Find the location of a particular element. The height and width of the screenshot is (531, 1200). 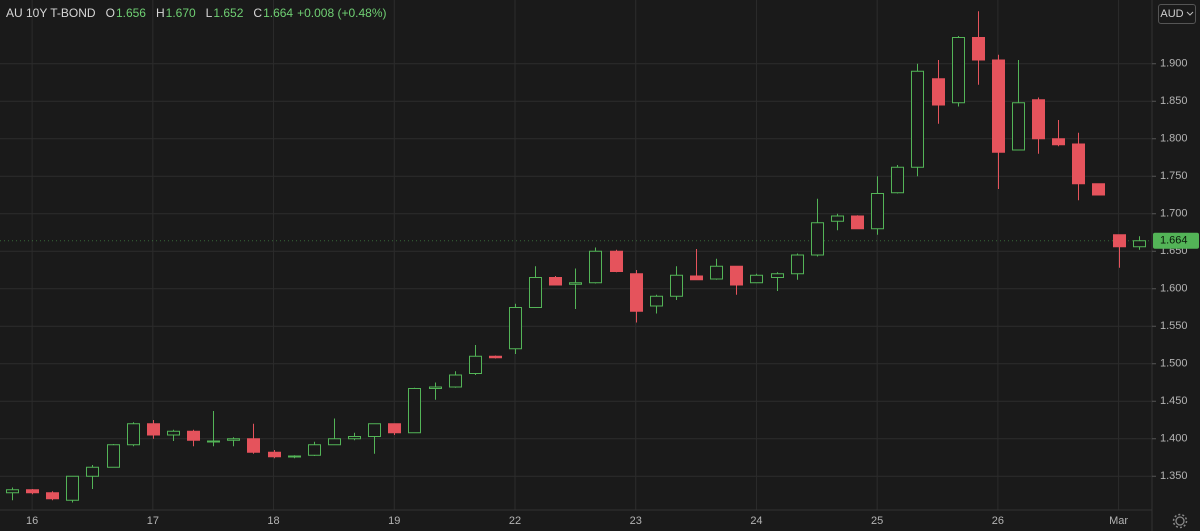

y-tick-label: 1.750 is located at coordinates (1174, 176).